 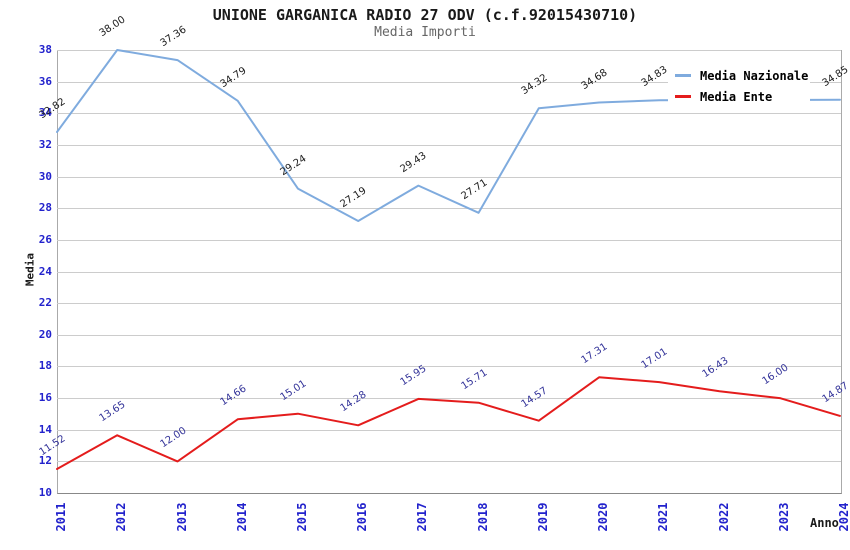 I want to click on y-tick-label: 14, so click(x=45, y=429).